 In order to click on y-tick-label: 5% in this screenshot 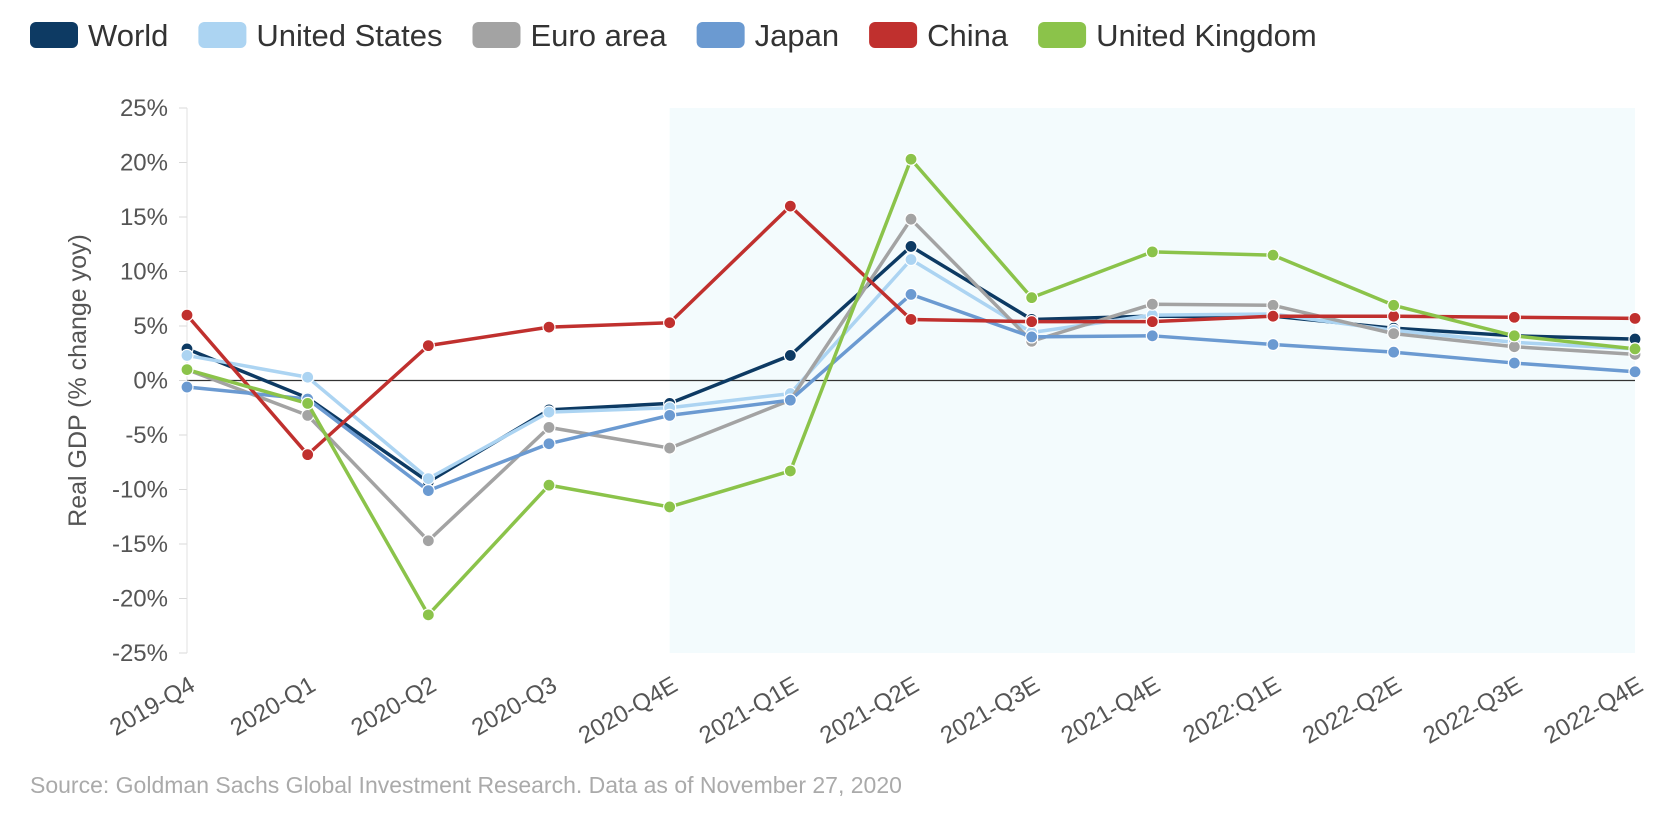, I will do `click(150, 326)`.